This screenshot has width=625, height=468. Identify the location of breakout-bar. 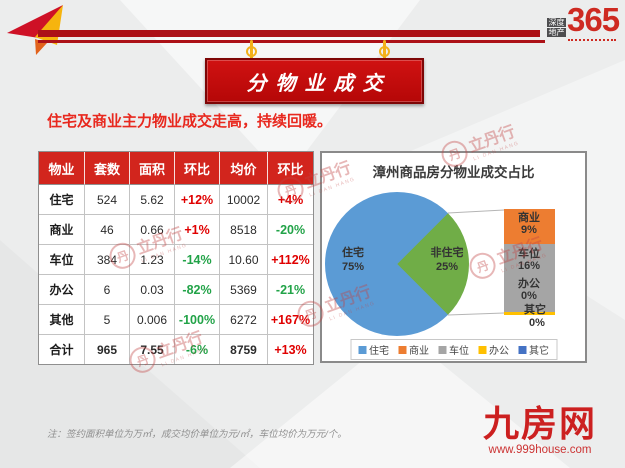
(529, 262).